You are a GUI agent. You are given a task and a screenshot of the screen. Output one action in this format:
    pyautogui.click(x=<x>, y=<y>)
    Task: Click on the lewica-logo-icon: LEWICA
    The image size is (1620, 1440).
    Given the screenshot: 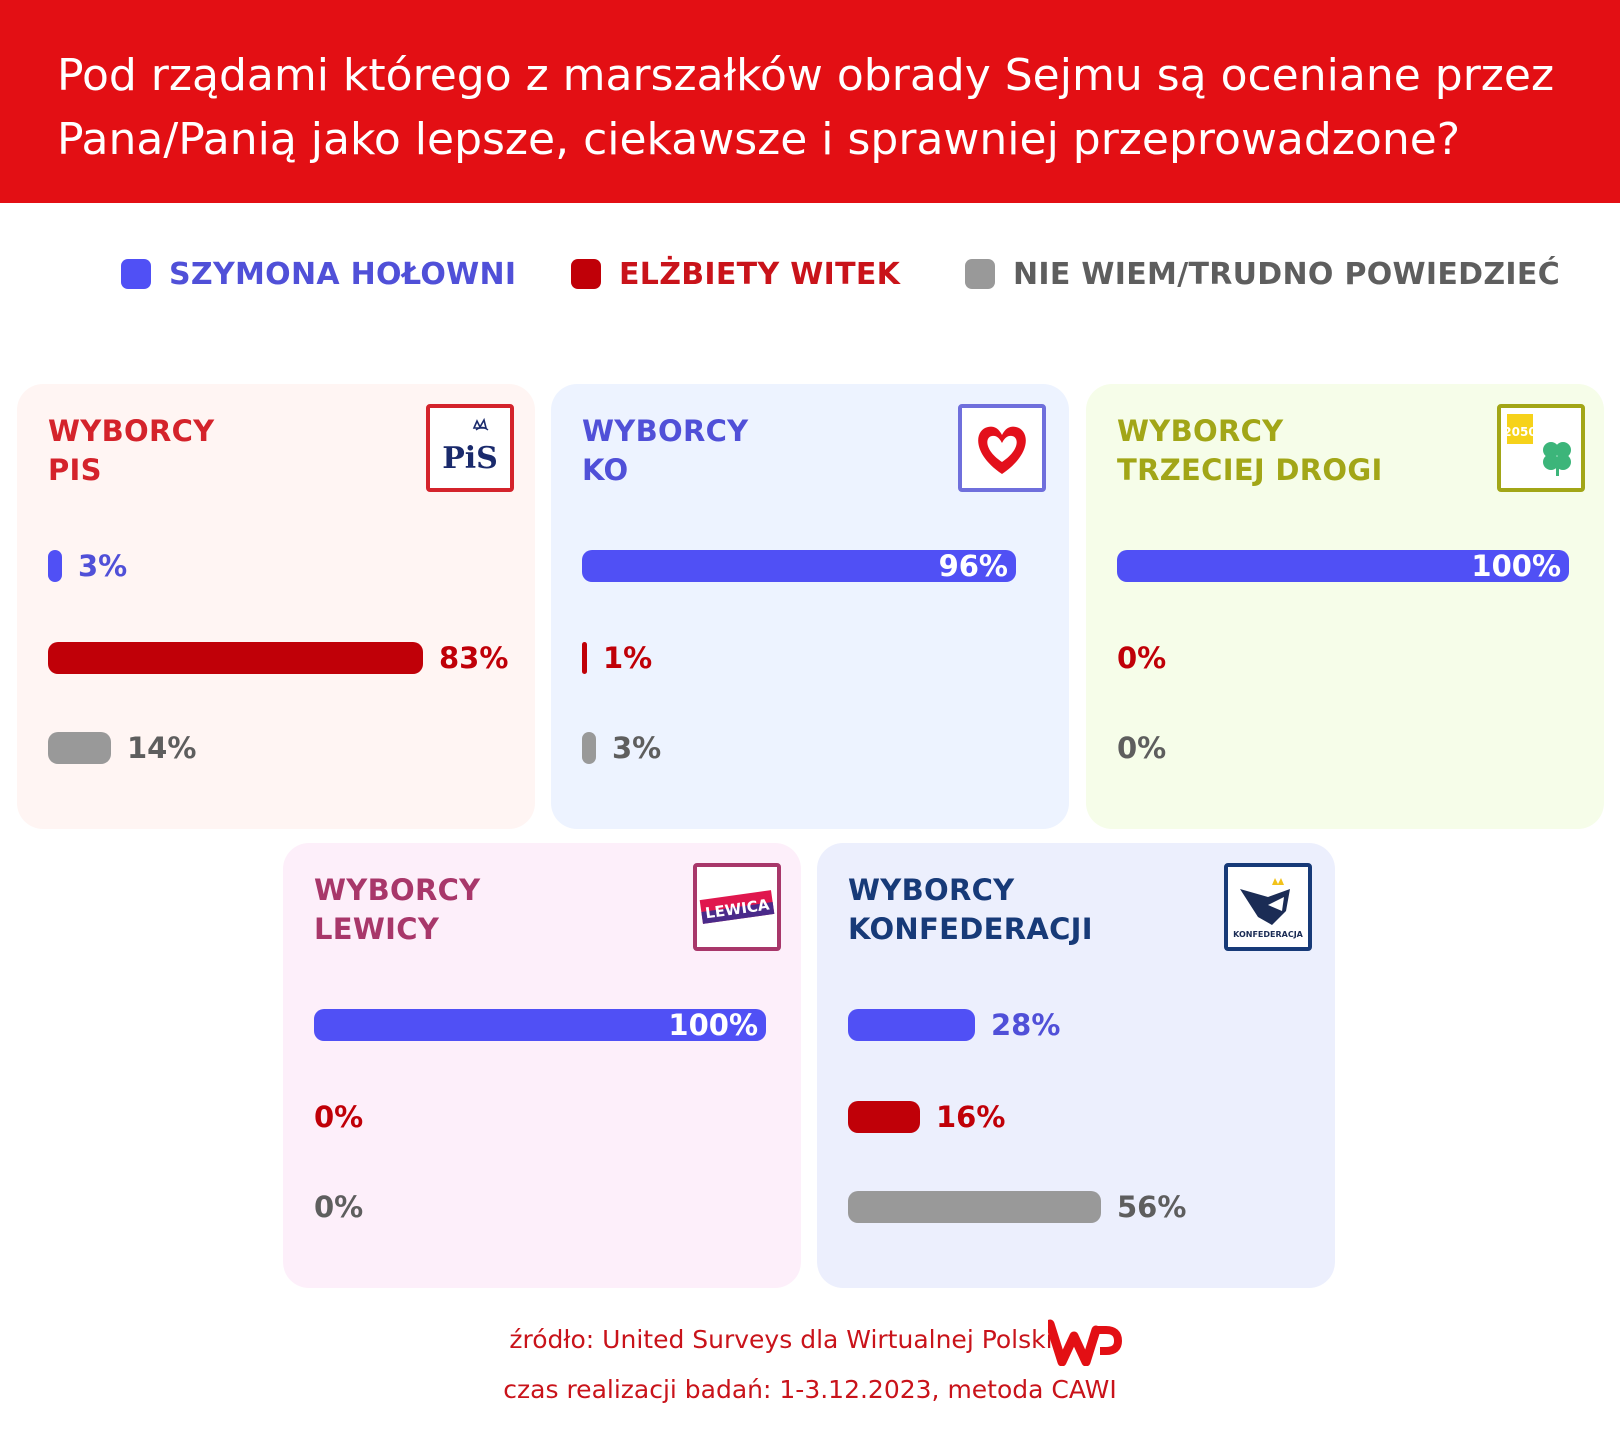 What is the action you would take?
    pyautogui.click(x=737, y=907)
    